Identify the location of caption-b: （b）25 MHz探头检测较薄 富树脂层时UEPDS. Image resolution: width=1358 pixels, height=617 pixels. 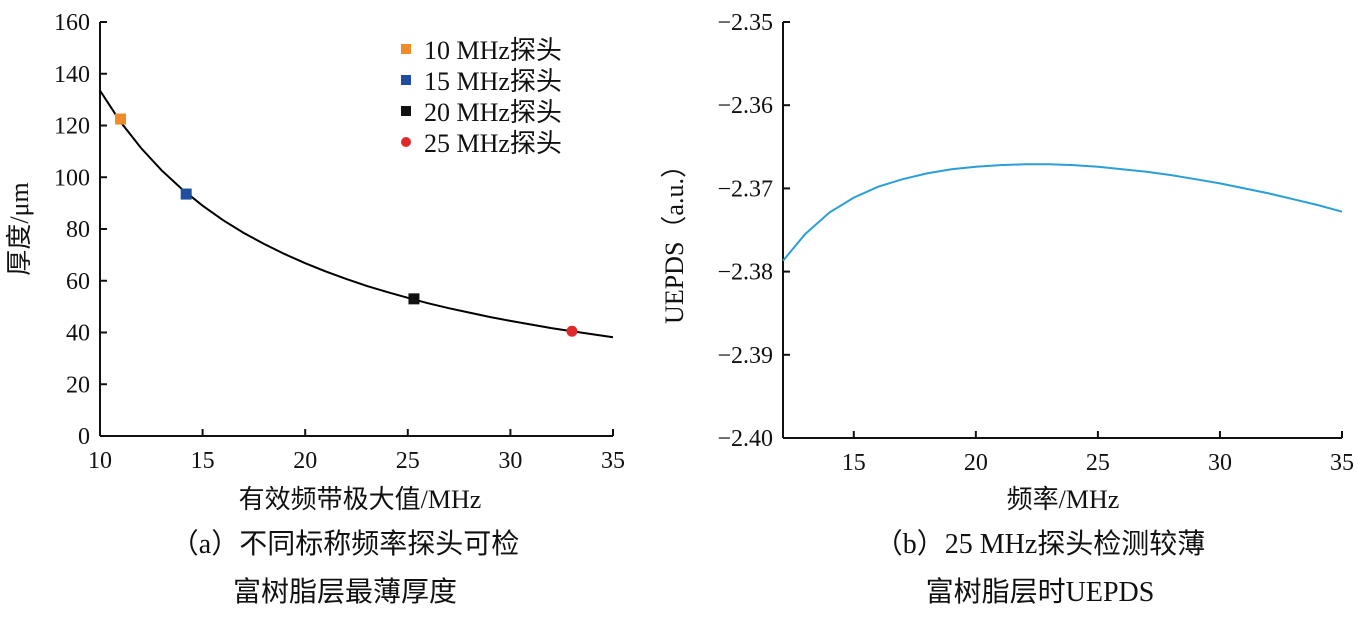
(1040, 569).